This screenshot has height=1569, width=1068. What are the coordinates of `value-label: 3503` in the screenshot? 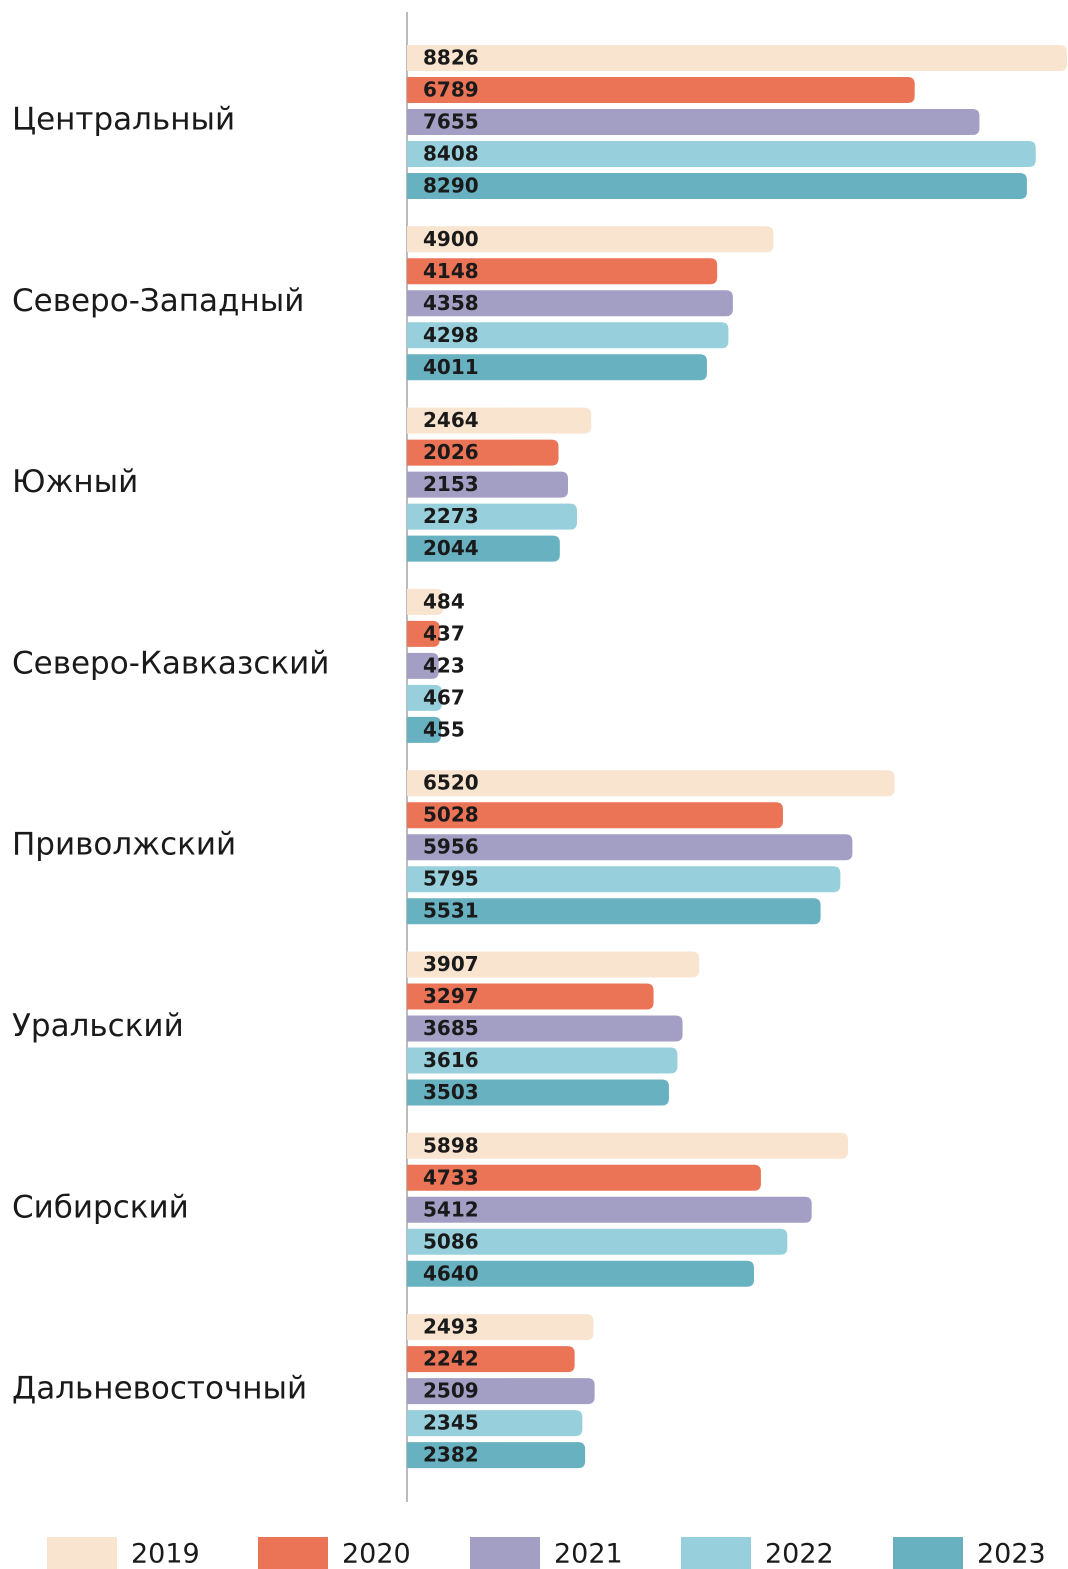 It's located at (451, 1092).